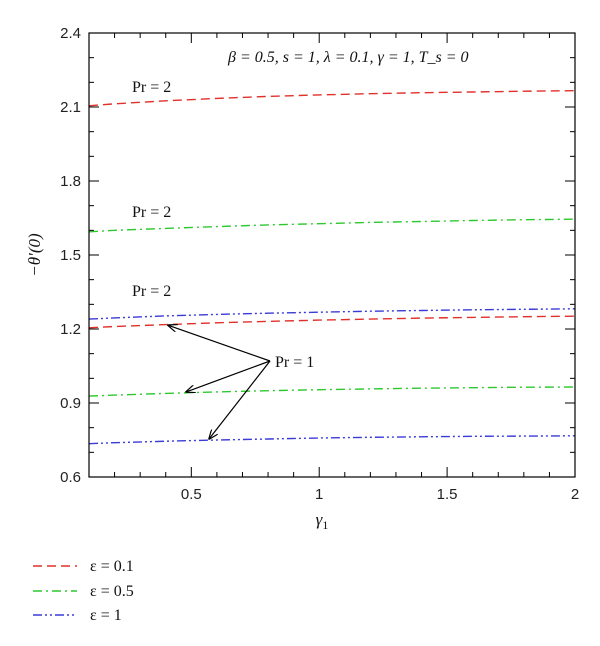 This screenshot has height=646, width=600. I want to click on annotations-group, so click(219, 382).